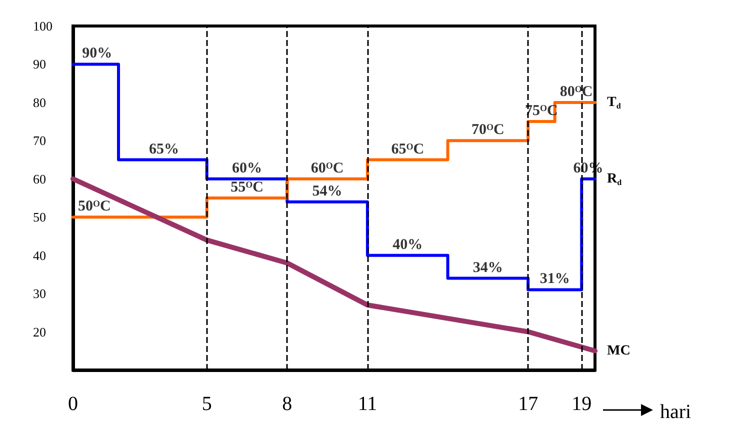 This screenshot has height=444, width=743. I want to click on x-tick-label: 19, so click(582, 404).